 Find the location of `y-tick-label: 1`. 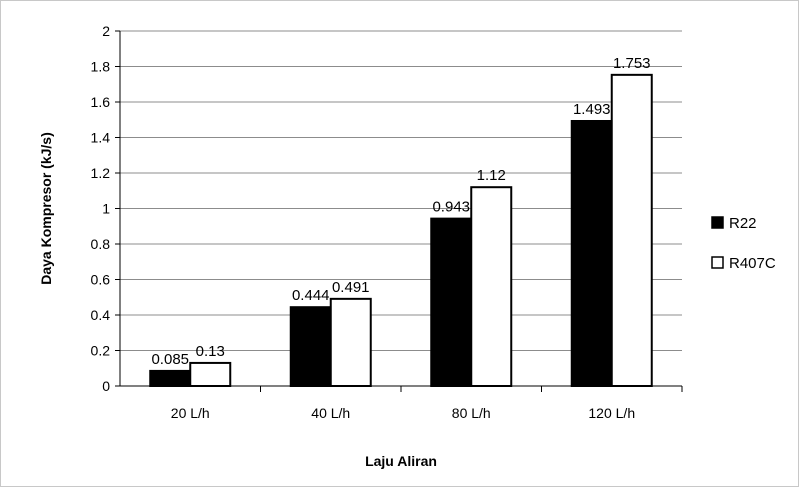

y-tick-label: 1 is located at coordinates (106, 209).